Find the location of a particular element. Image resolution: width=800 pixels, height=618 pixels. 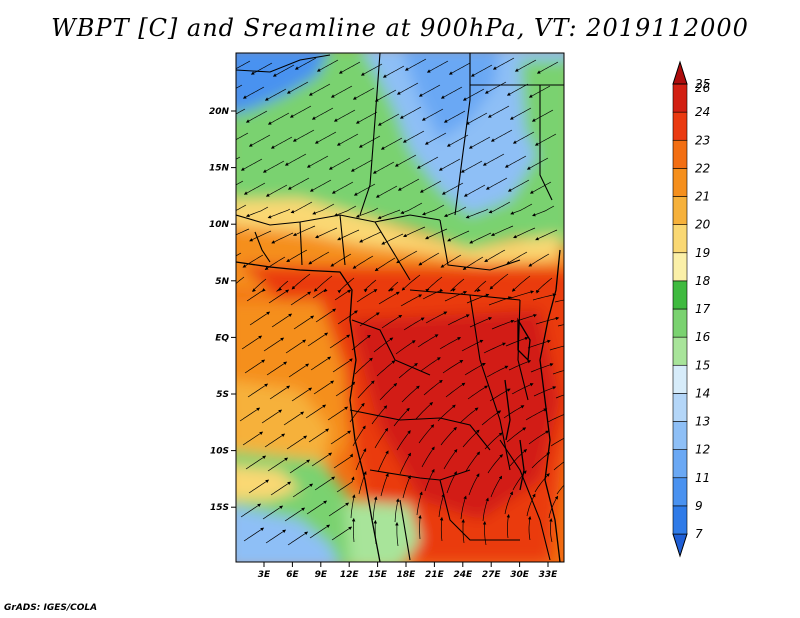

lon-tick-label: 24E is located at coordinates (463, 575).